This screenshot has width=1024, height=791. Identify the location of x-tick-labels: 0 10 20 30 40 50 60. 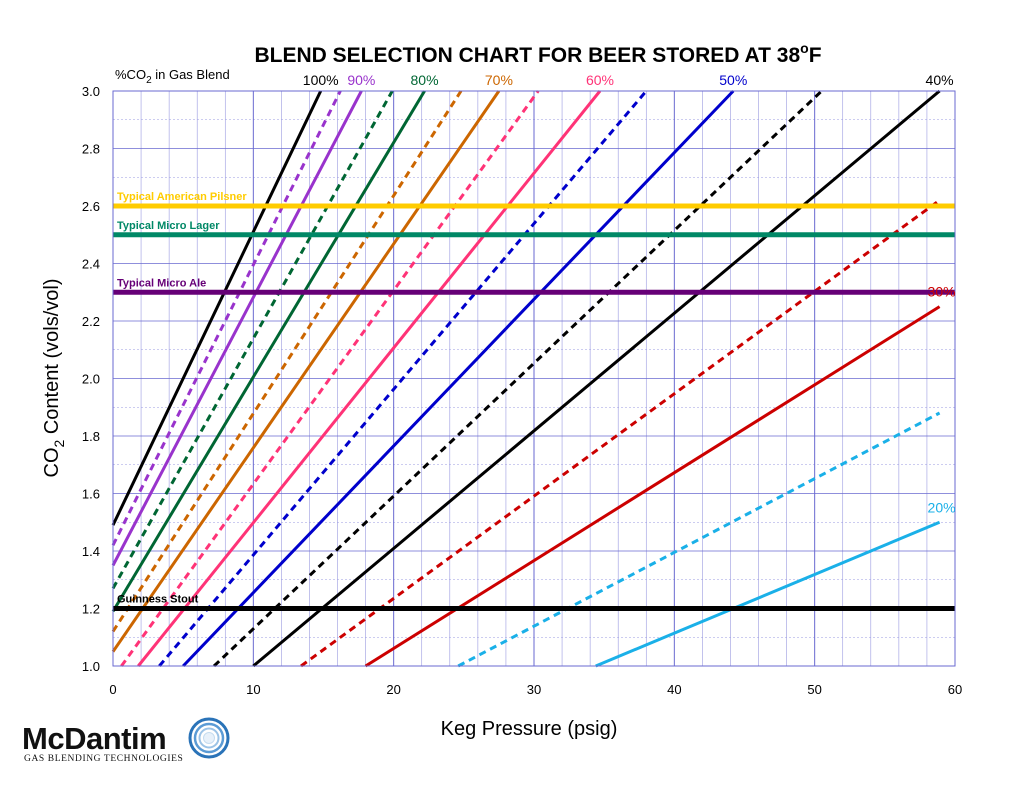
(535, 689).